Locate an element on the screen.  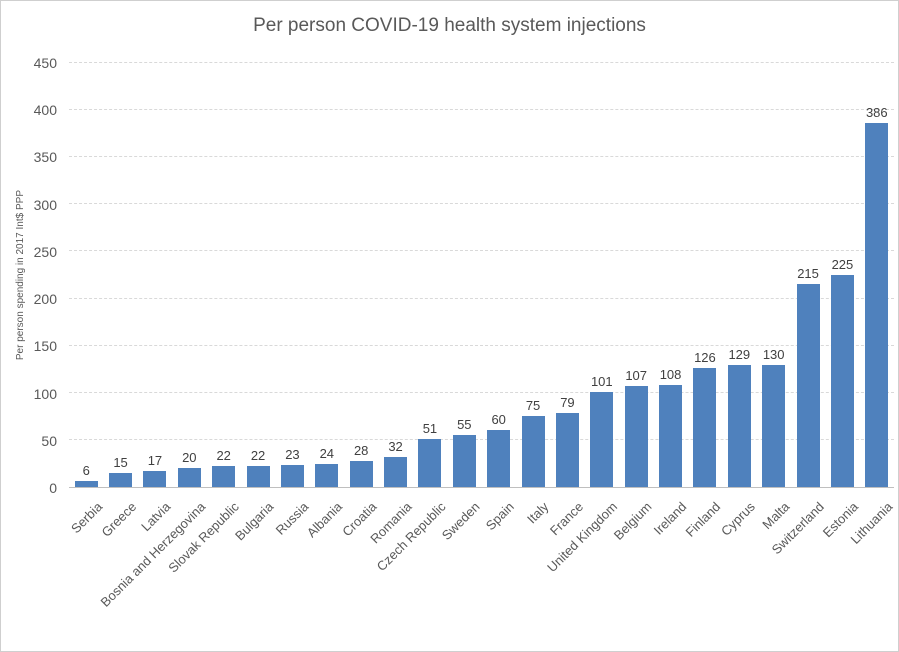
x-category-cell: Lithuania is located at coordinates (871, 571).